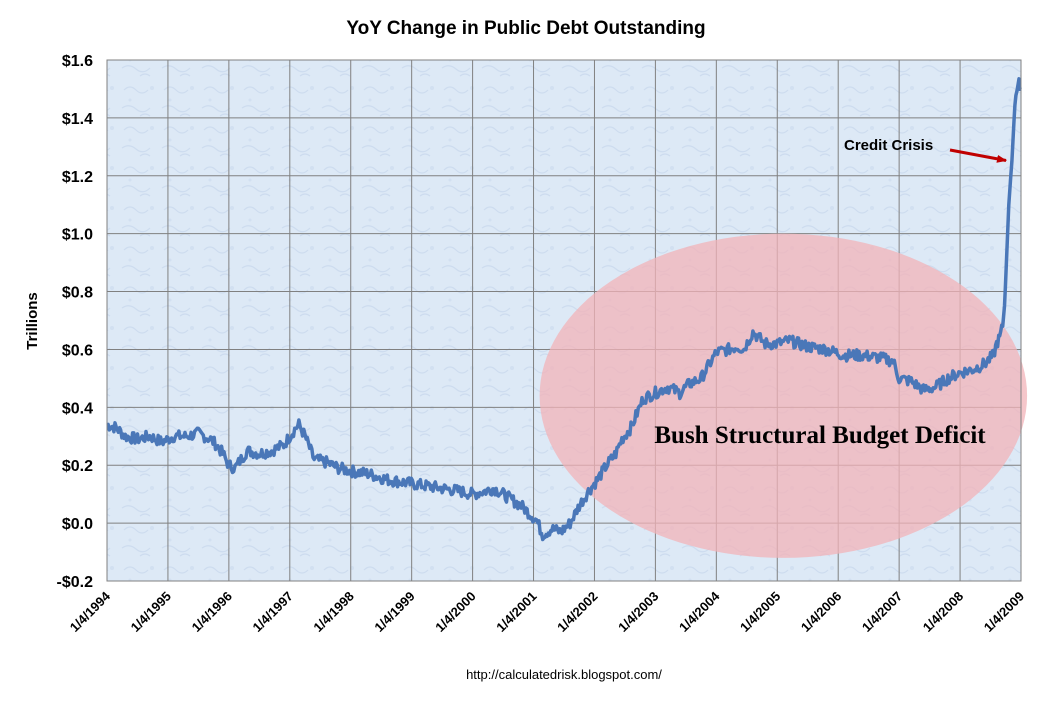  Describe the element at coordinates (151, 612) in the screenshot. I see `x-tick-label: 1/4/1995` at that location.